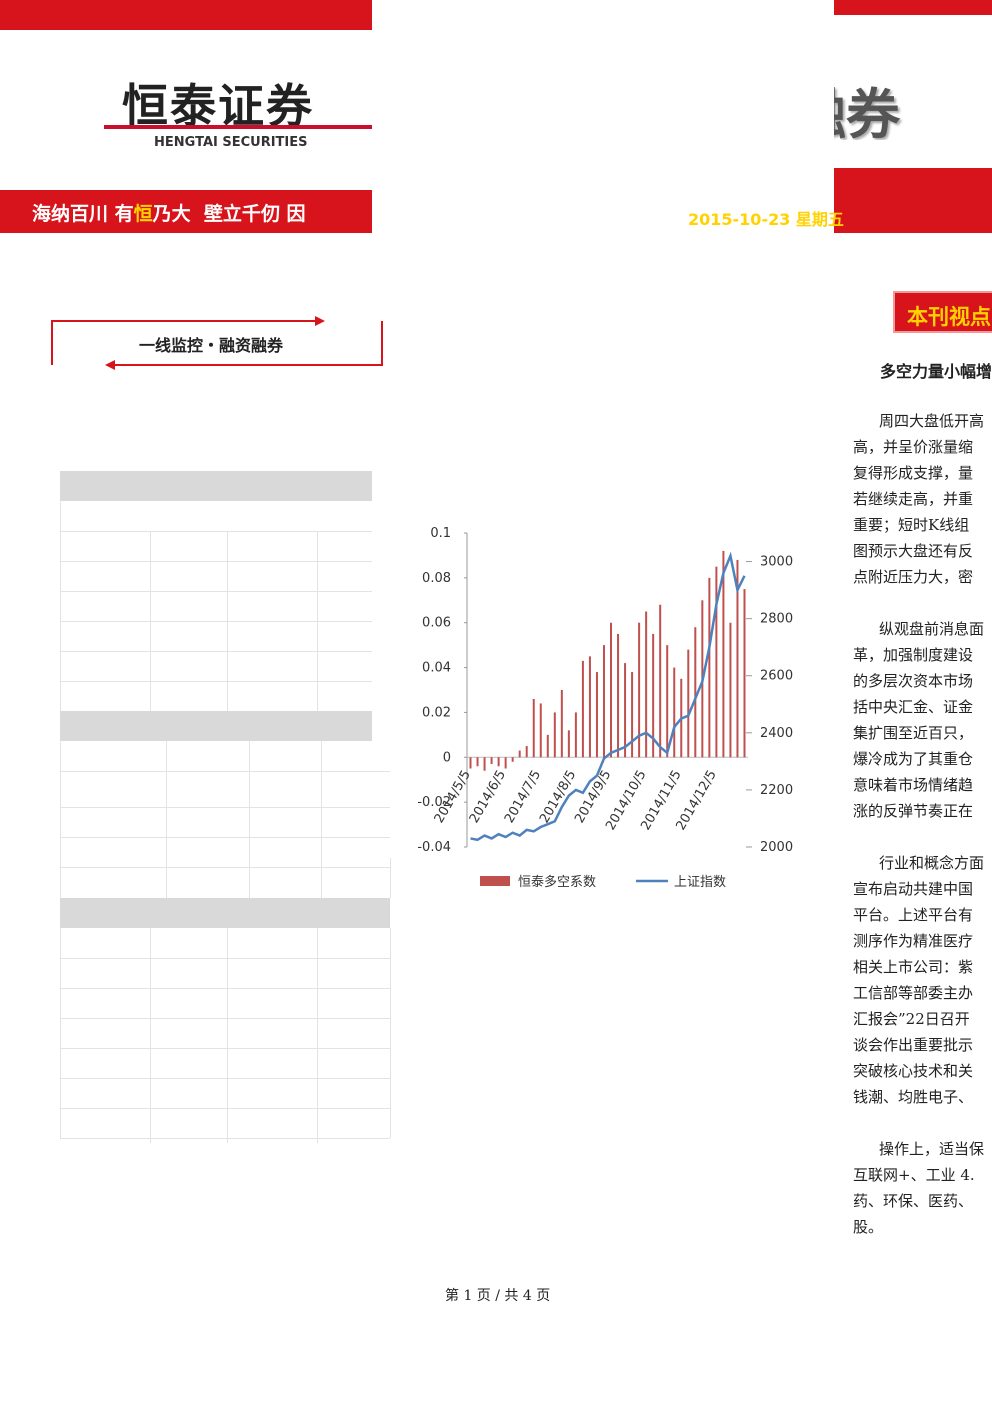 Image resolution: width=992 pixels, height=1403 pixels. I want to click on text-line: 爆冷成为了其重仓, so click(913, 759).